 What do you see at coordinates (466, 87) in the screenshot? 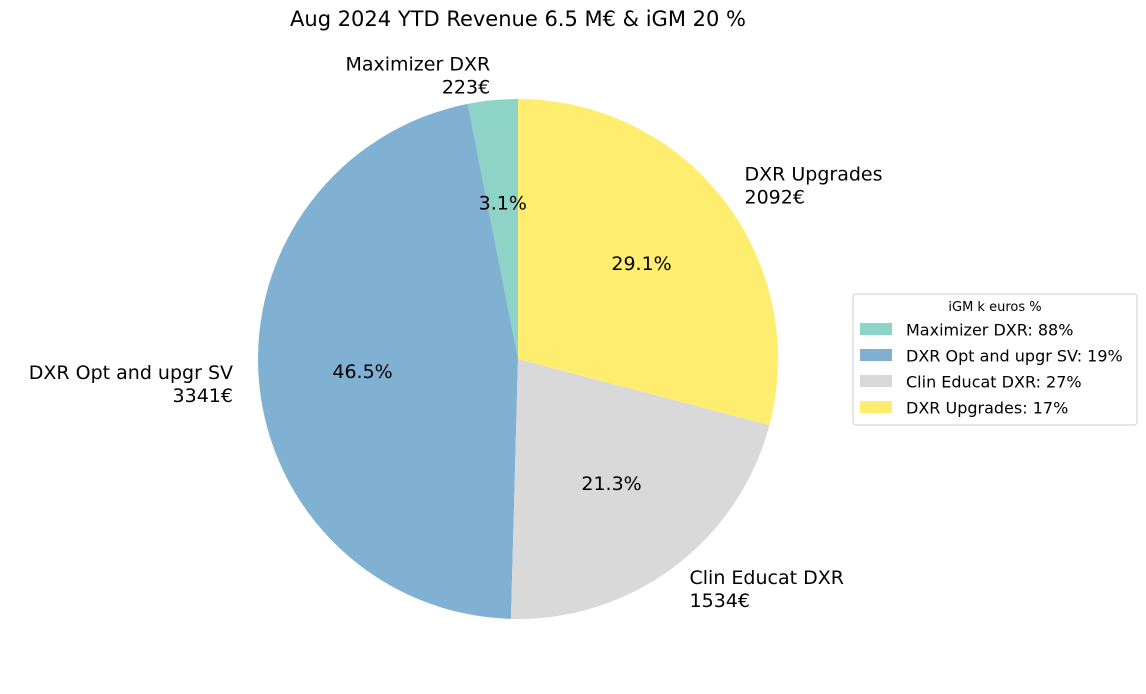
I see `slice-label-value: 223€` at bounding box center [466, 87].